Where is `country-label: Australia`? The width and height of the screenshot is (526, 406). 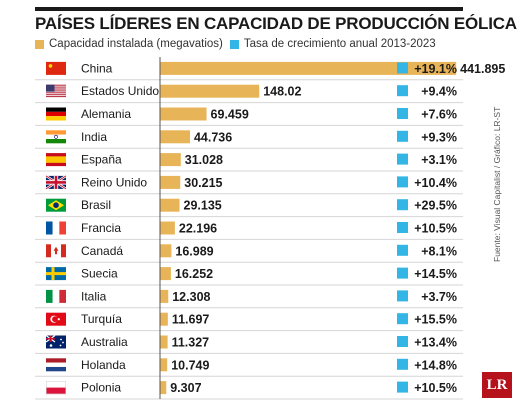 country-label: Australia is located at coordinates (104, 342).